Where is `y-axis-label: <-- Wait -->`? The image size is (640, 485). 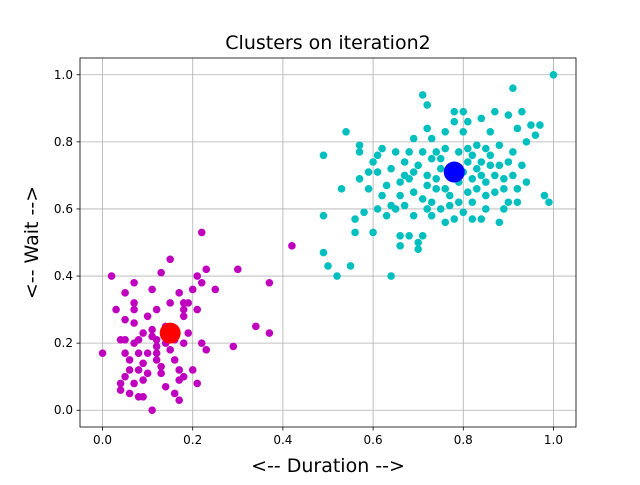 y-axis-label: <-- Wait --> is located at coordinates (32, 242).